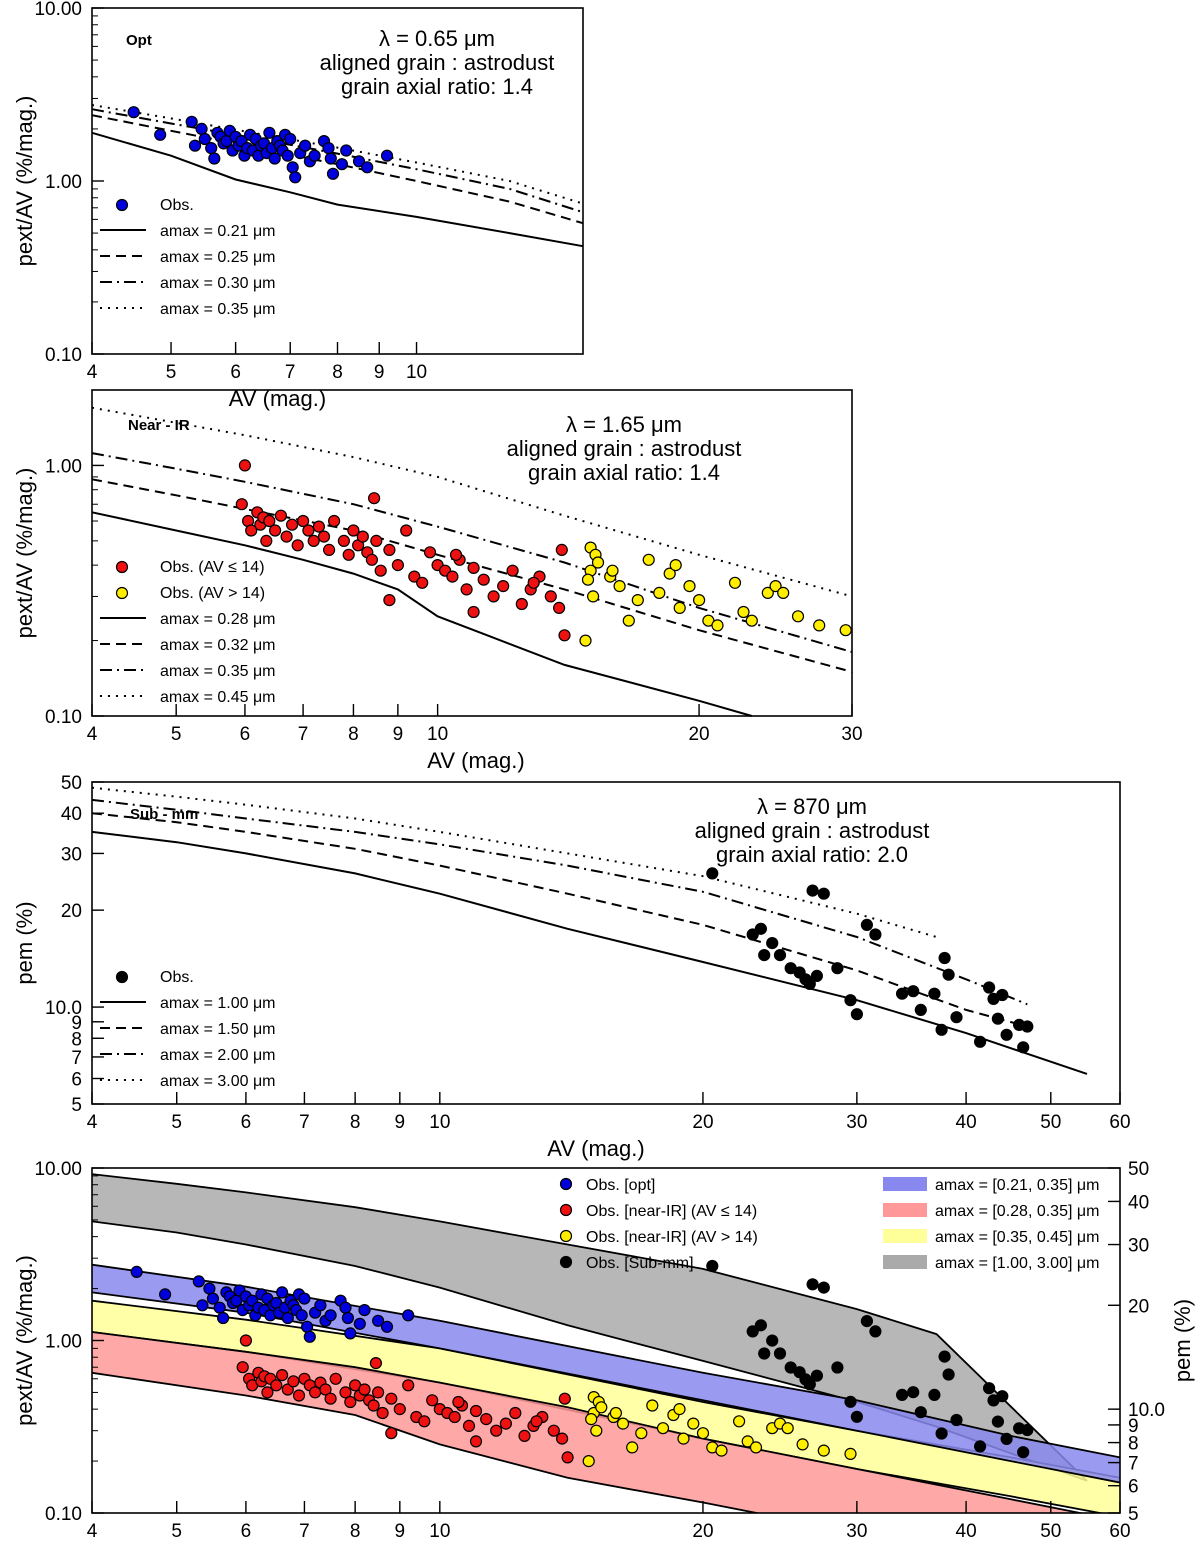  I want to click on legend-swatch, so click(905, 1236).